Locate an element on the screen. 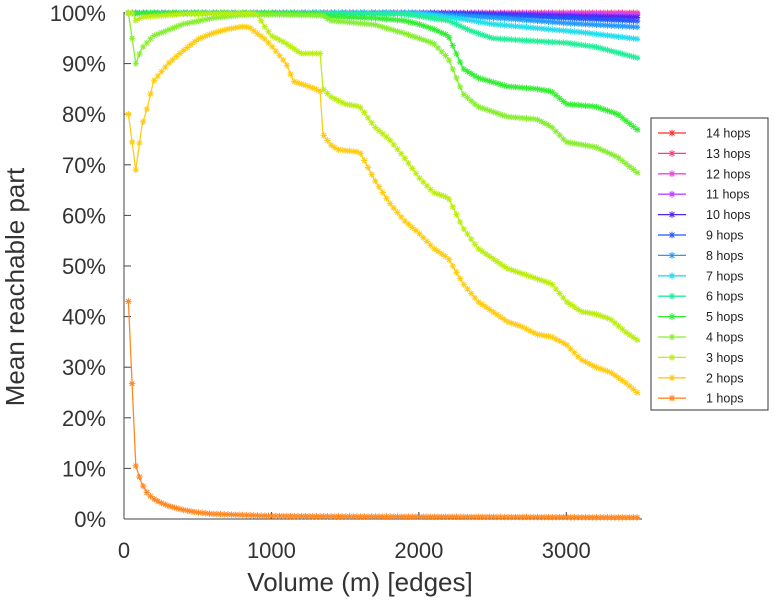 This screenshot has height=600, width=775. legend-label: 1 hops is located at coordinates (725, 399).